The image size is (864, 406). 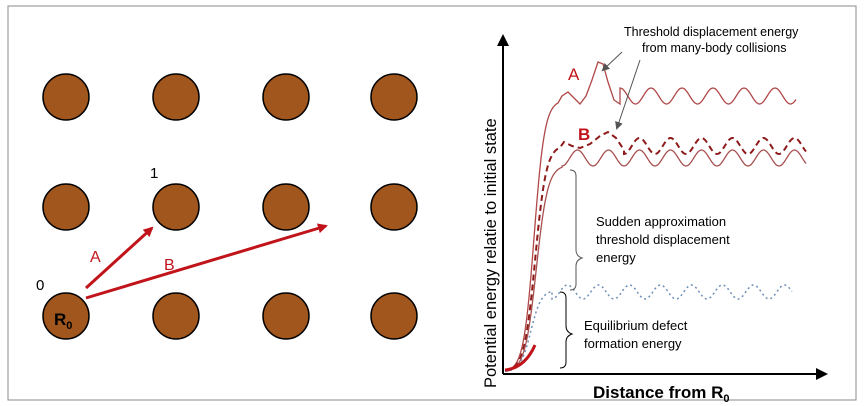 I want to click on jump-arrow-b, so click(x=206, y=261).